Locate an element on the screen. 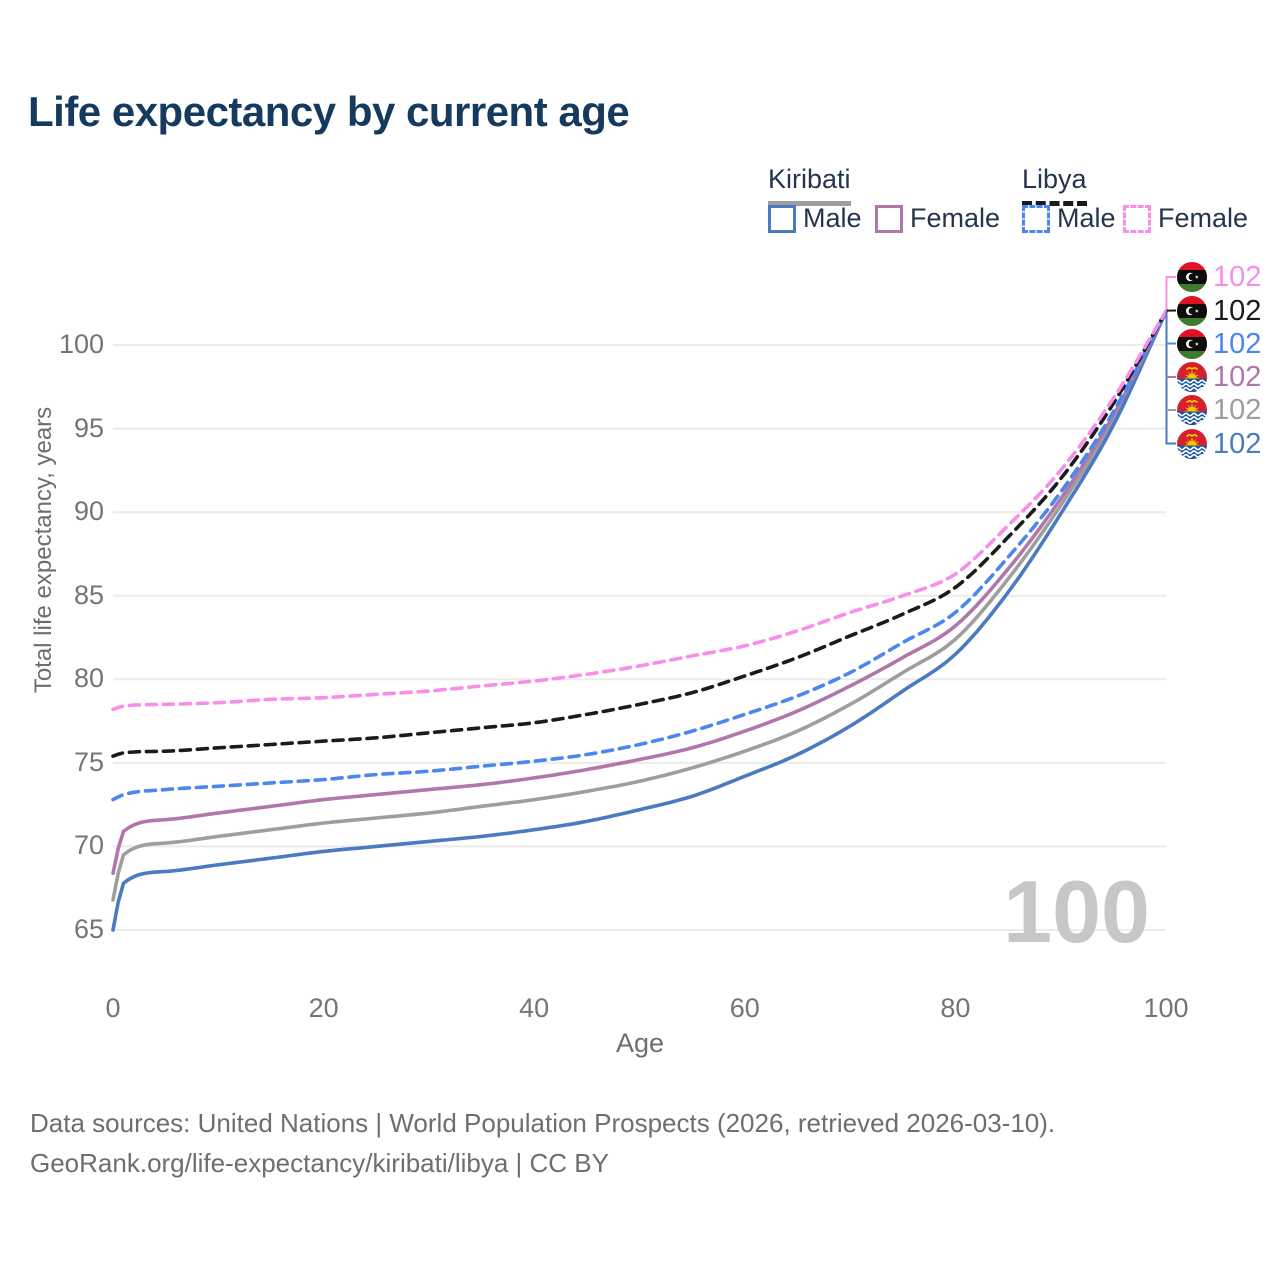  y-tick-95: 95 is located at coordinates (88, 427).